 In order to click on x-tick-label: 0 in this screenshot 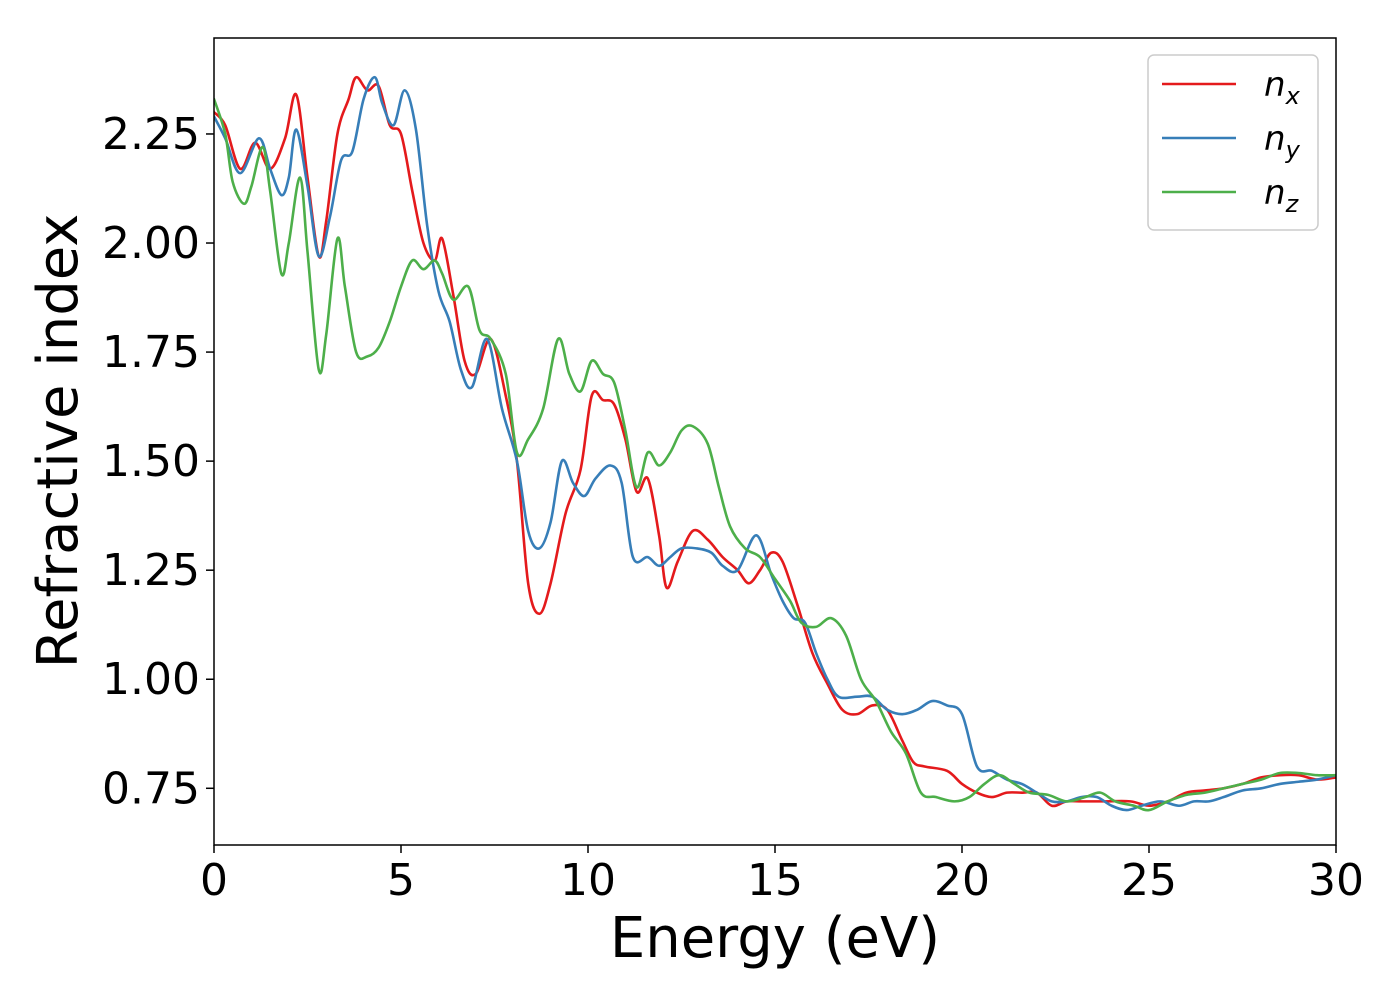, I will do `click(214, 880)`.